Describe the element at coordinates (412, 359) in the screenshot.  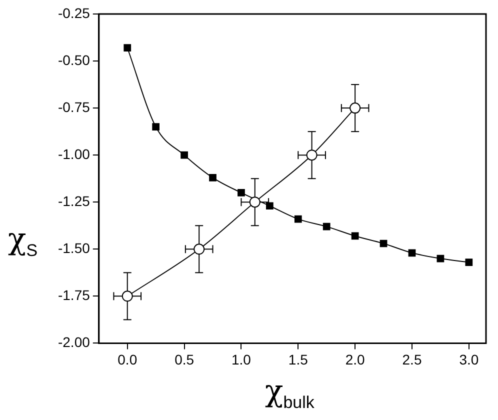
I see `x-tick-label: 2.5` at that location.